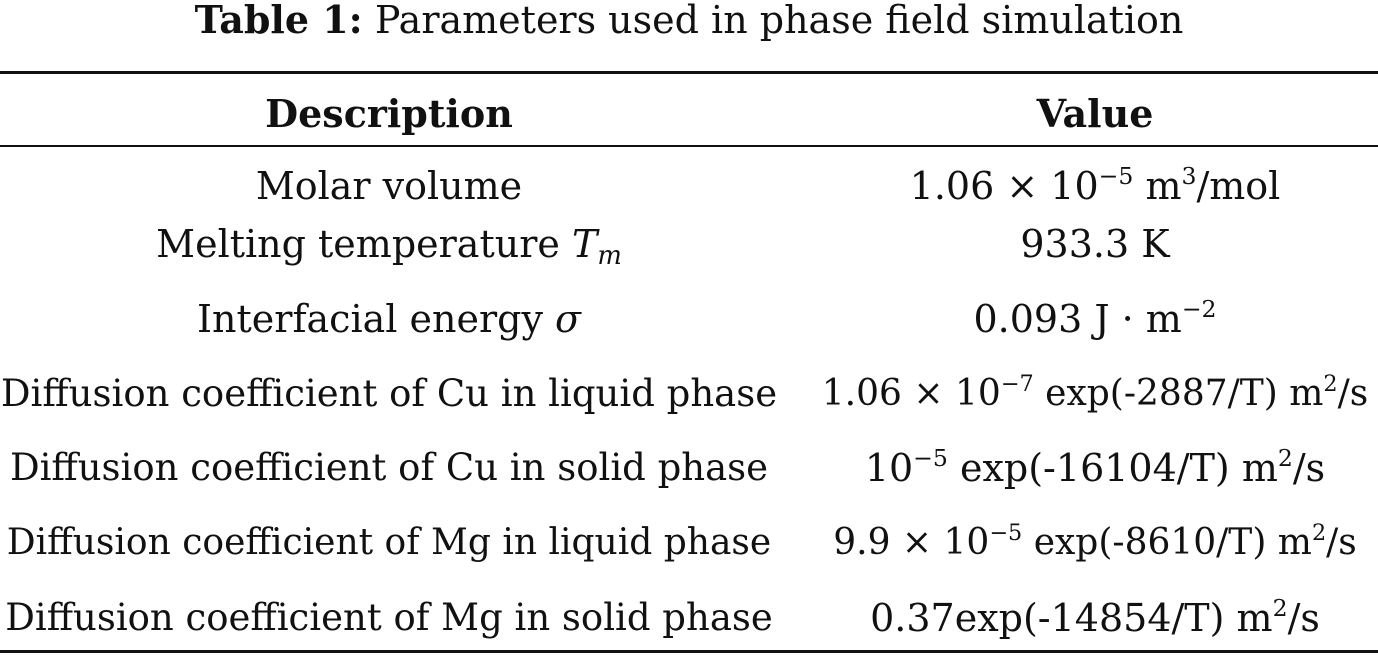  Describe the element at coordinates (1095, 617) in the screenshot. I see `row-mg-solid-value: 0.37exp(-14854/T) m2/s` at that location.